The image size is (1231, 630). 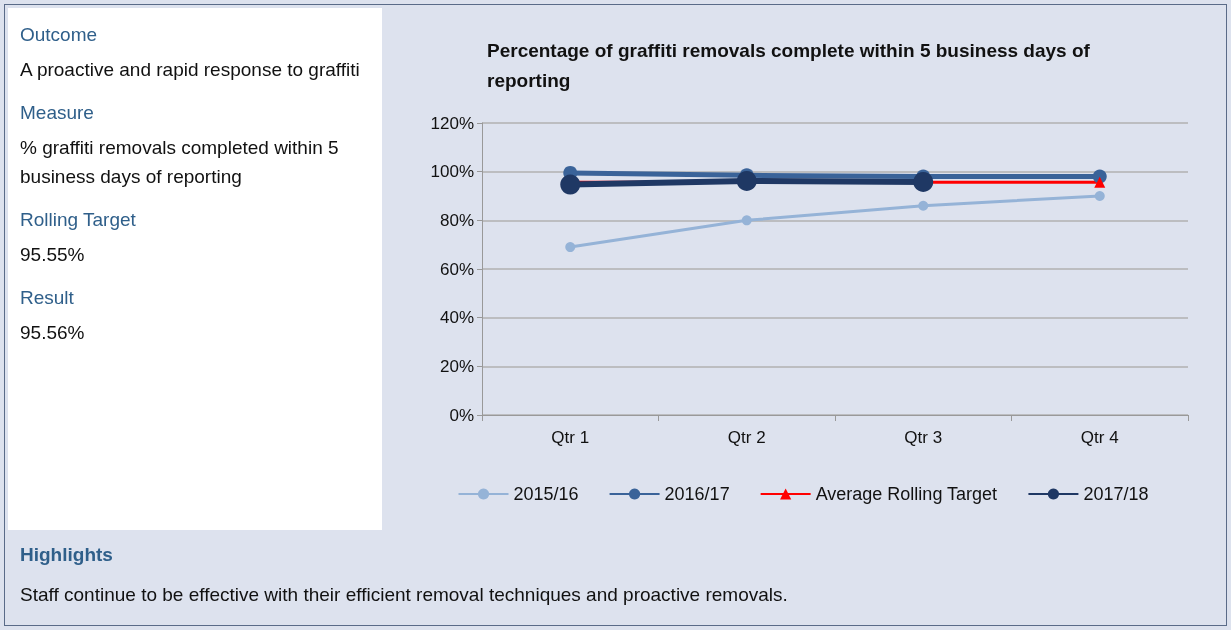 I want to click on text: Highlights, so click(x=67, y=555).